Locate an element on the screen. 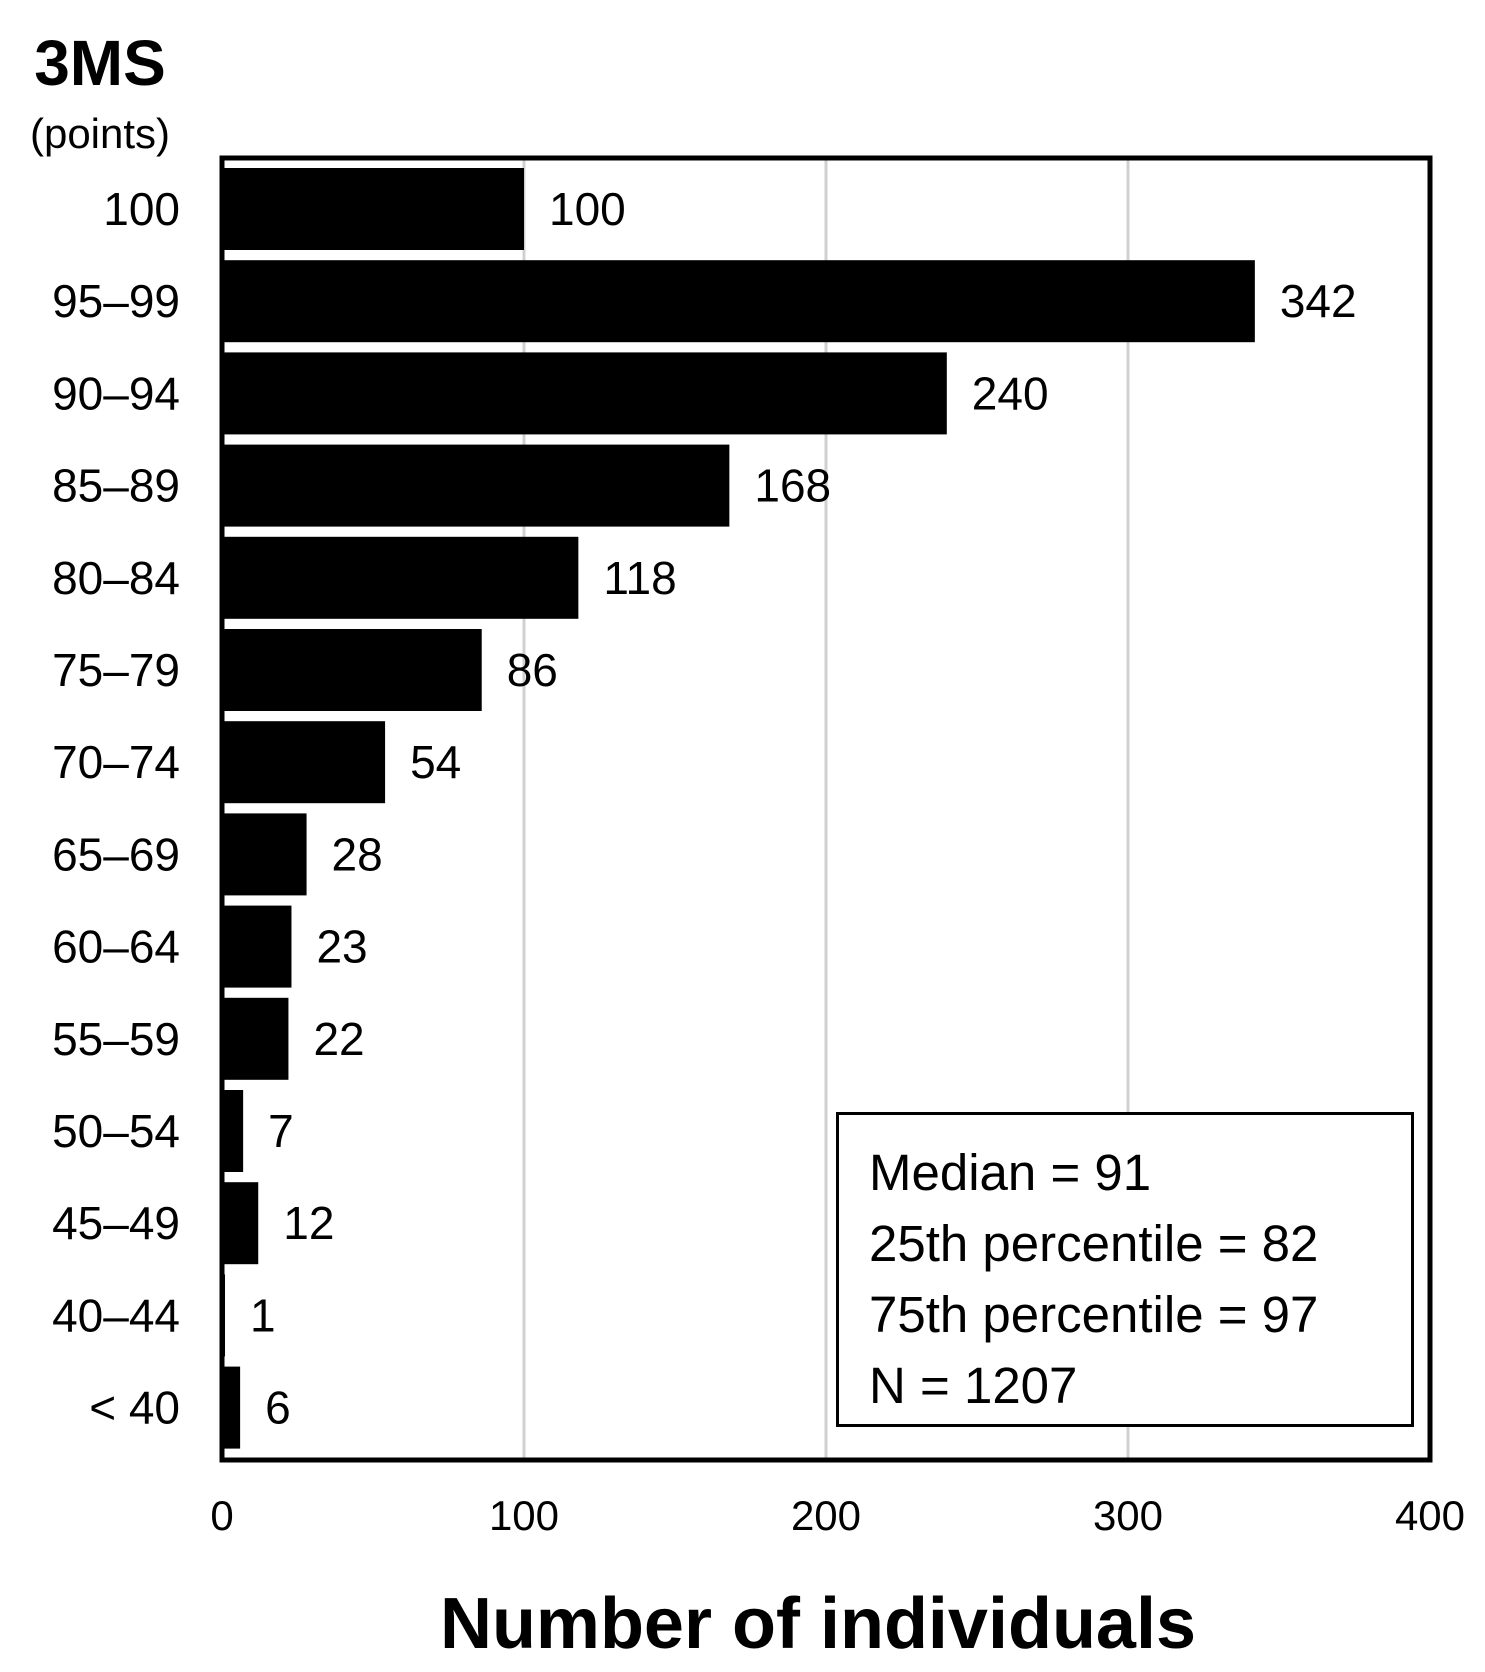 Image resolution: width=1485 pixels, height=1672 pixels. bar-value-label: 86 is located at coordinates (532, 670).